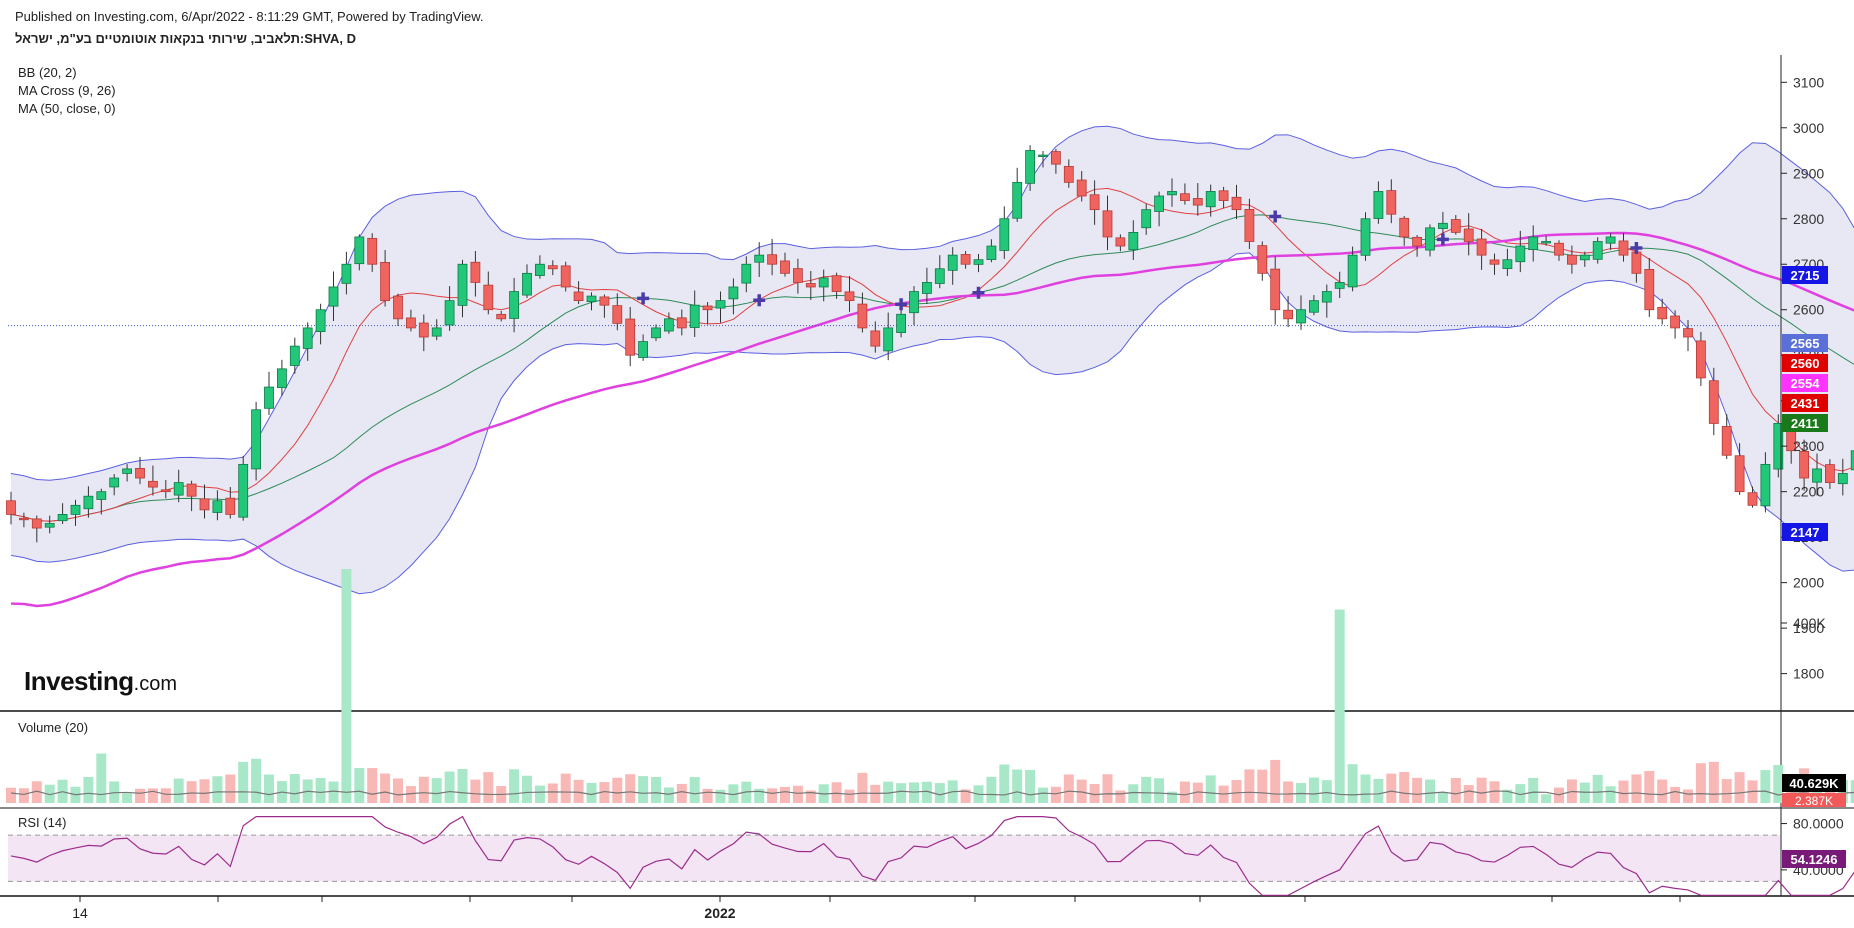 This screenshot has height=928, width=1854. Describe the element at coordinates (42, 822) in the screenshot. I see `rsi-pane-label: RSI (14)` at that location.